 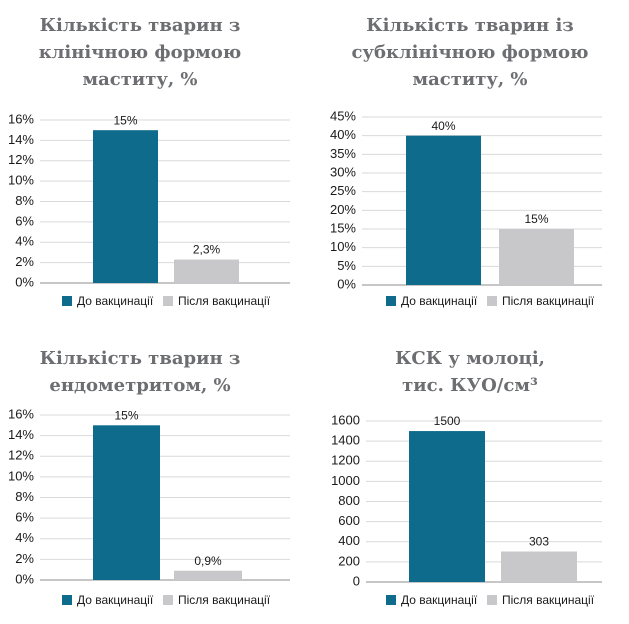 What do you see at coordinates (345, 480) in the screenshot?
I see `y-tick-label: 1000` at bounding box center [345, 480].